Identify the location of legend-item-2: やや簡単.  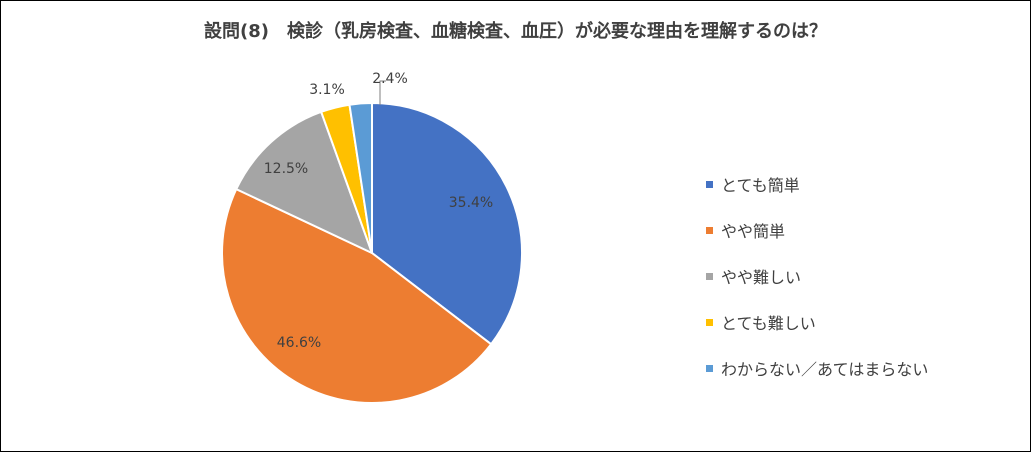
(817, 230).